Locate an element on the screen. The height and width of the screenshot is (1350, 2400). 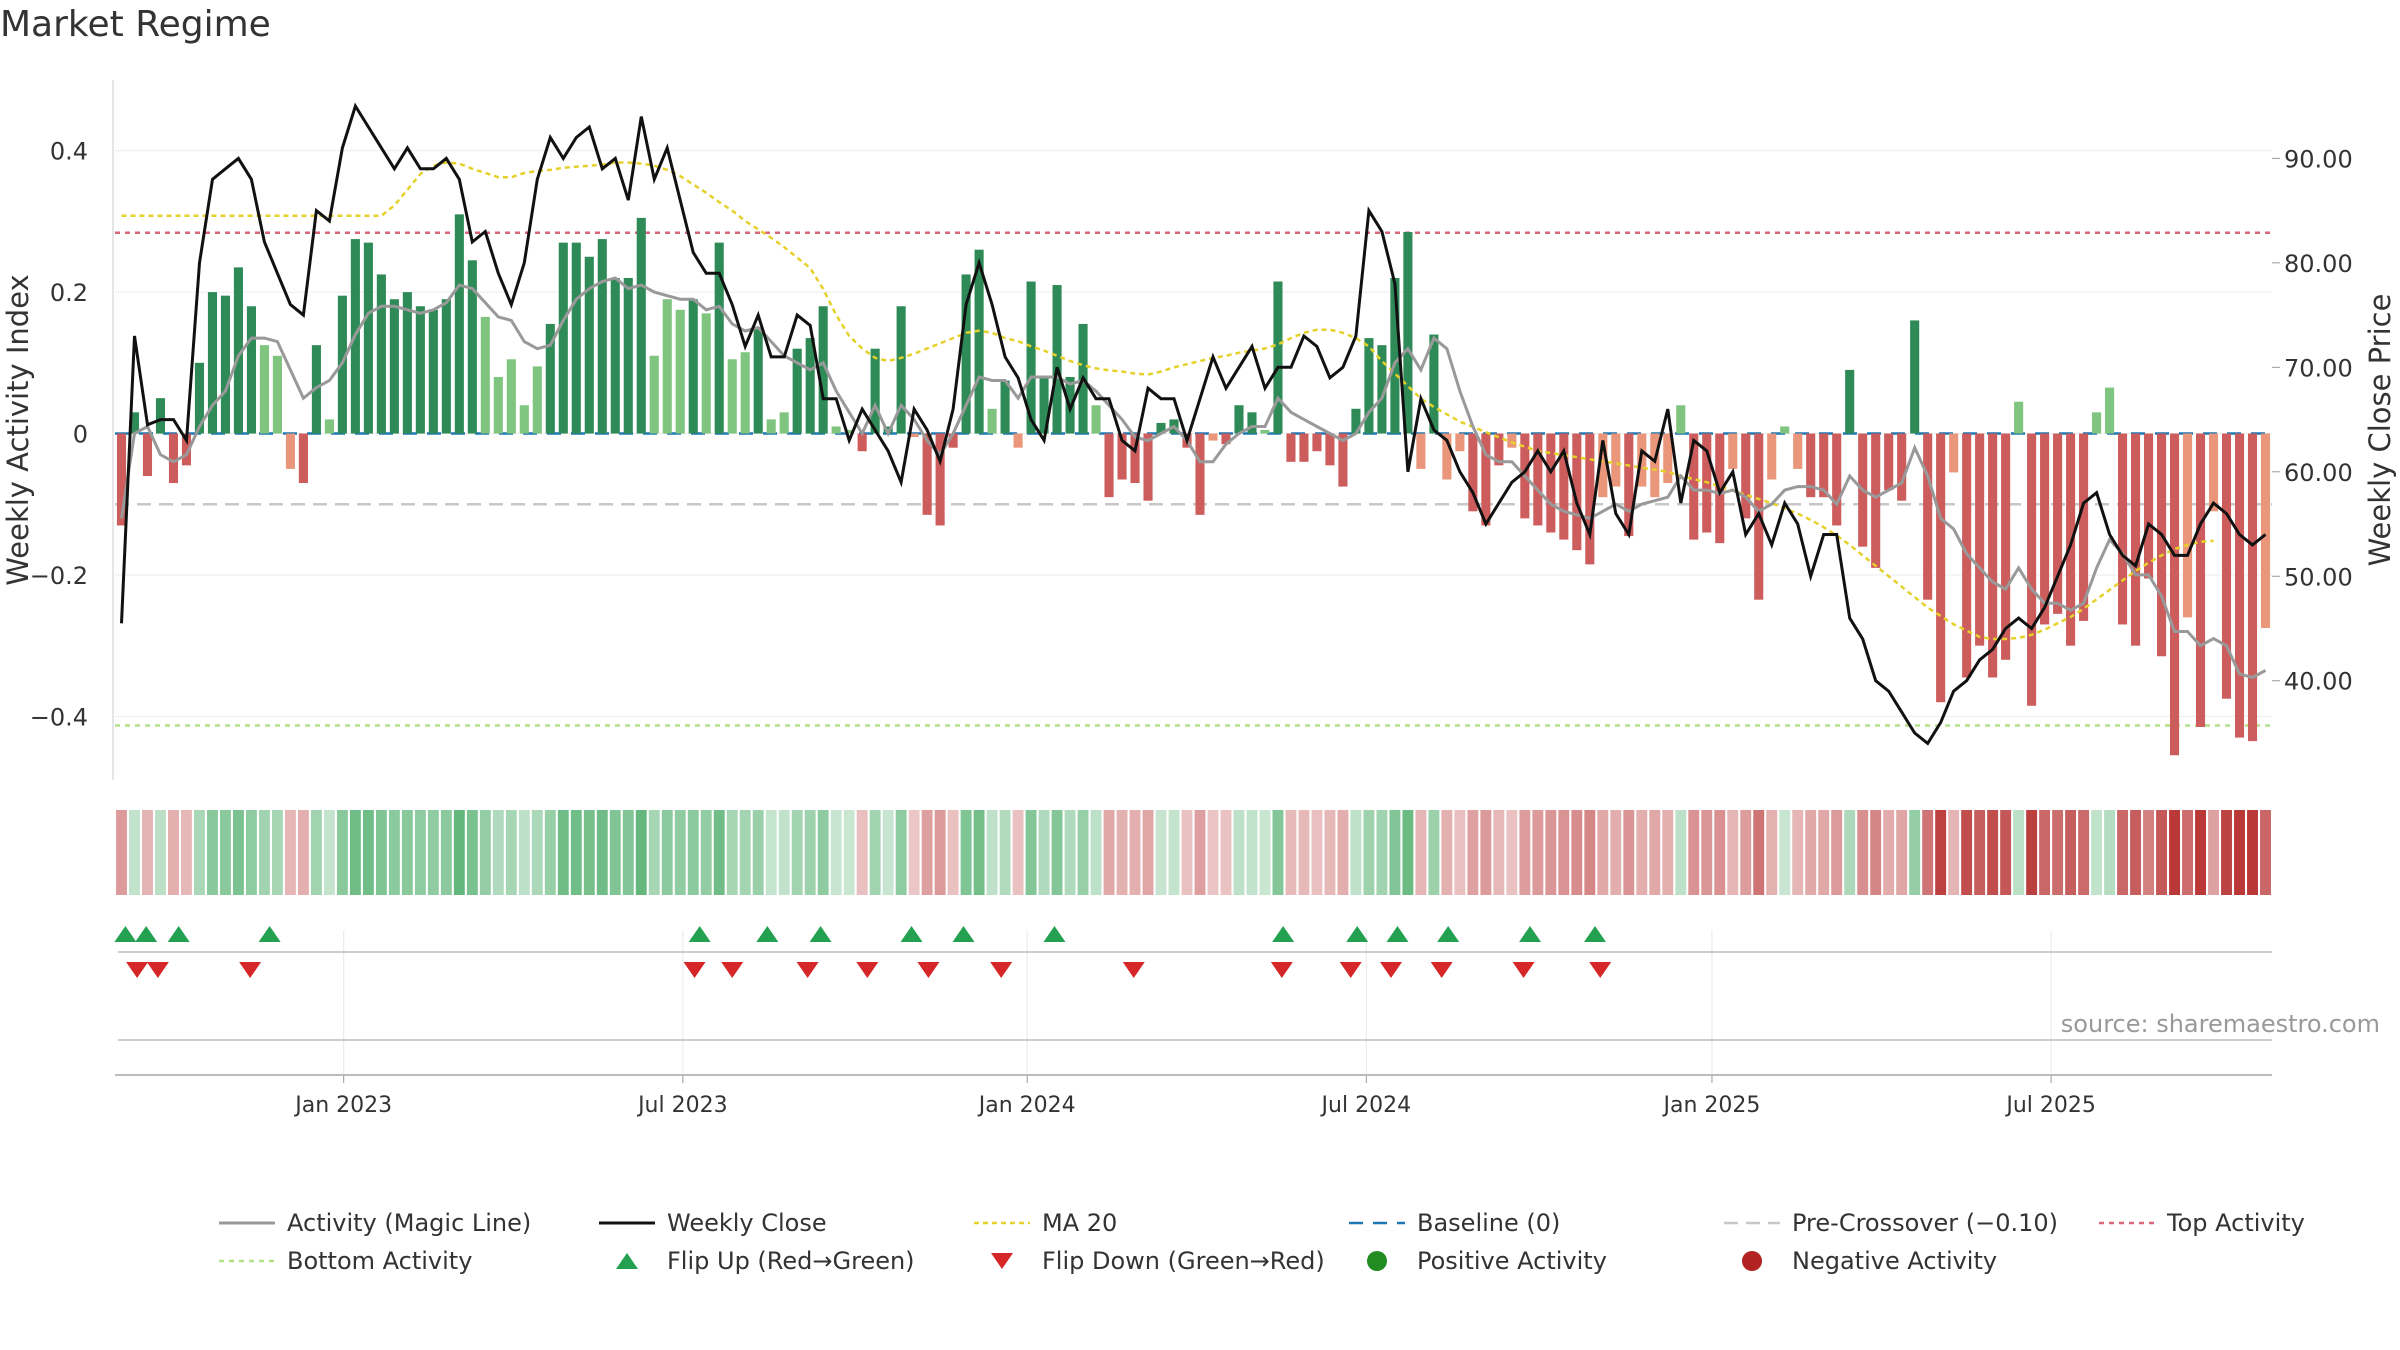
legend-symbol-bottom is located at coordinates (247, 1261).